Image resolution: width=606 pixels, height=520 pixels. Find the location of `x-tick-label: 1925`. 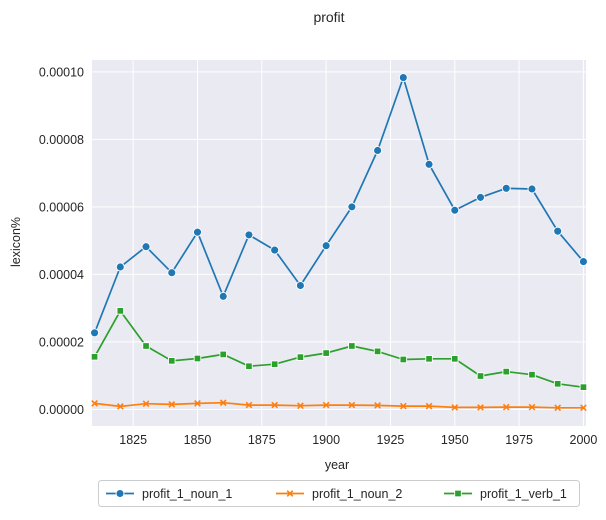

x-tick-label: 1925 is located at coordinates (391, 440).